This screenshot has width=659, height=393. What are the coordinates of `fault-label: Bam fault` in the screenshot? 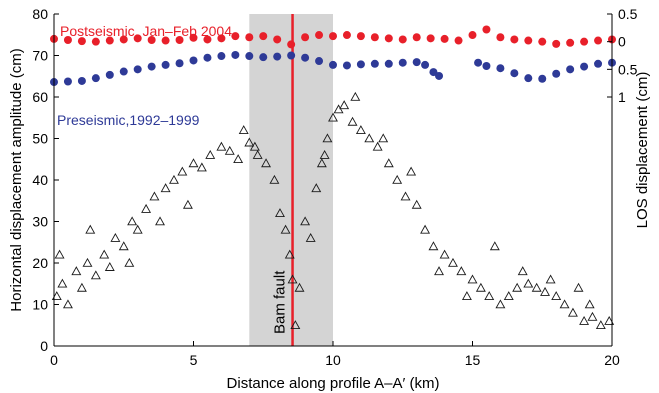 It's located at (280, 302).